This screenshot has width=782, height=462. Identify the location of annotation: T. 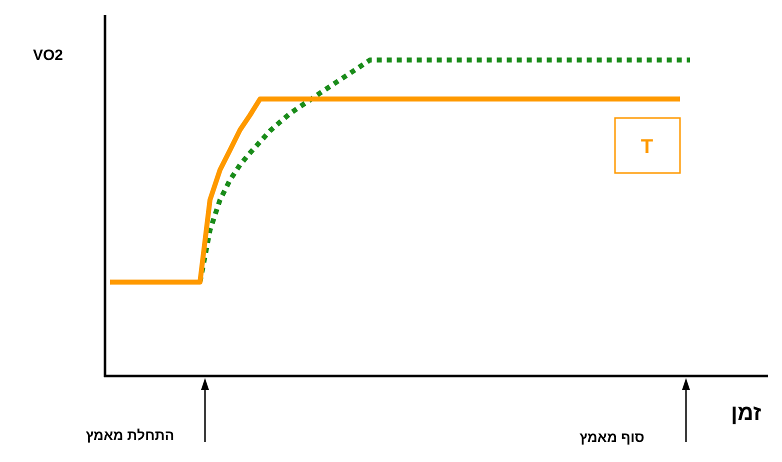
(647, 147).